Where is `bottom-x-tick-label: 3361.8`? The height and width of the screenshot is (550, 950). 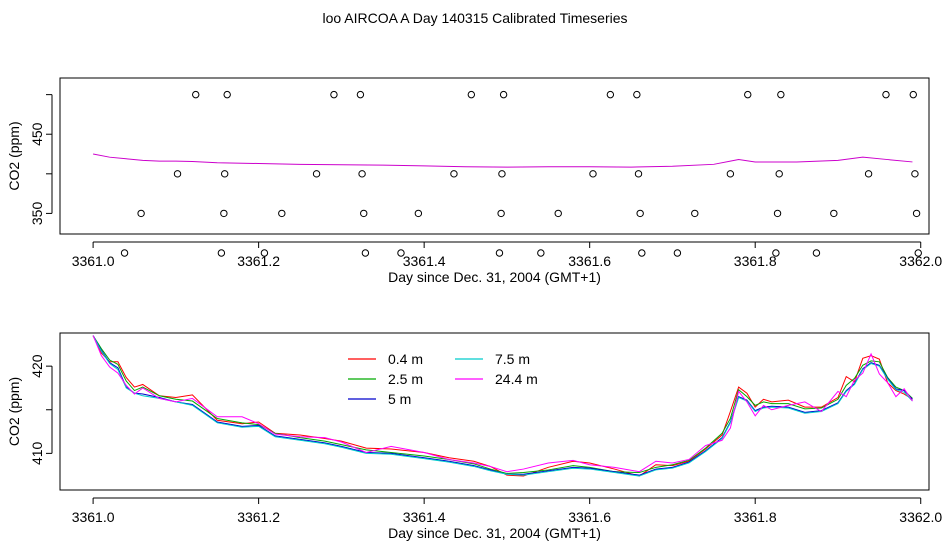 bottom-x-tick-label: 3361.8 is located at coordinates (755, 517).